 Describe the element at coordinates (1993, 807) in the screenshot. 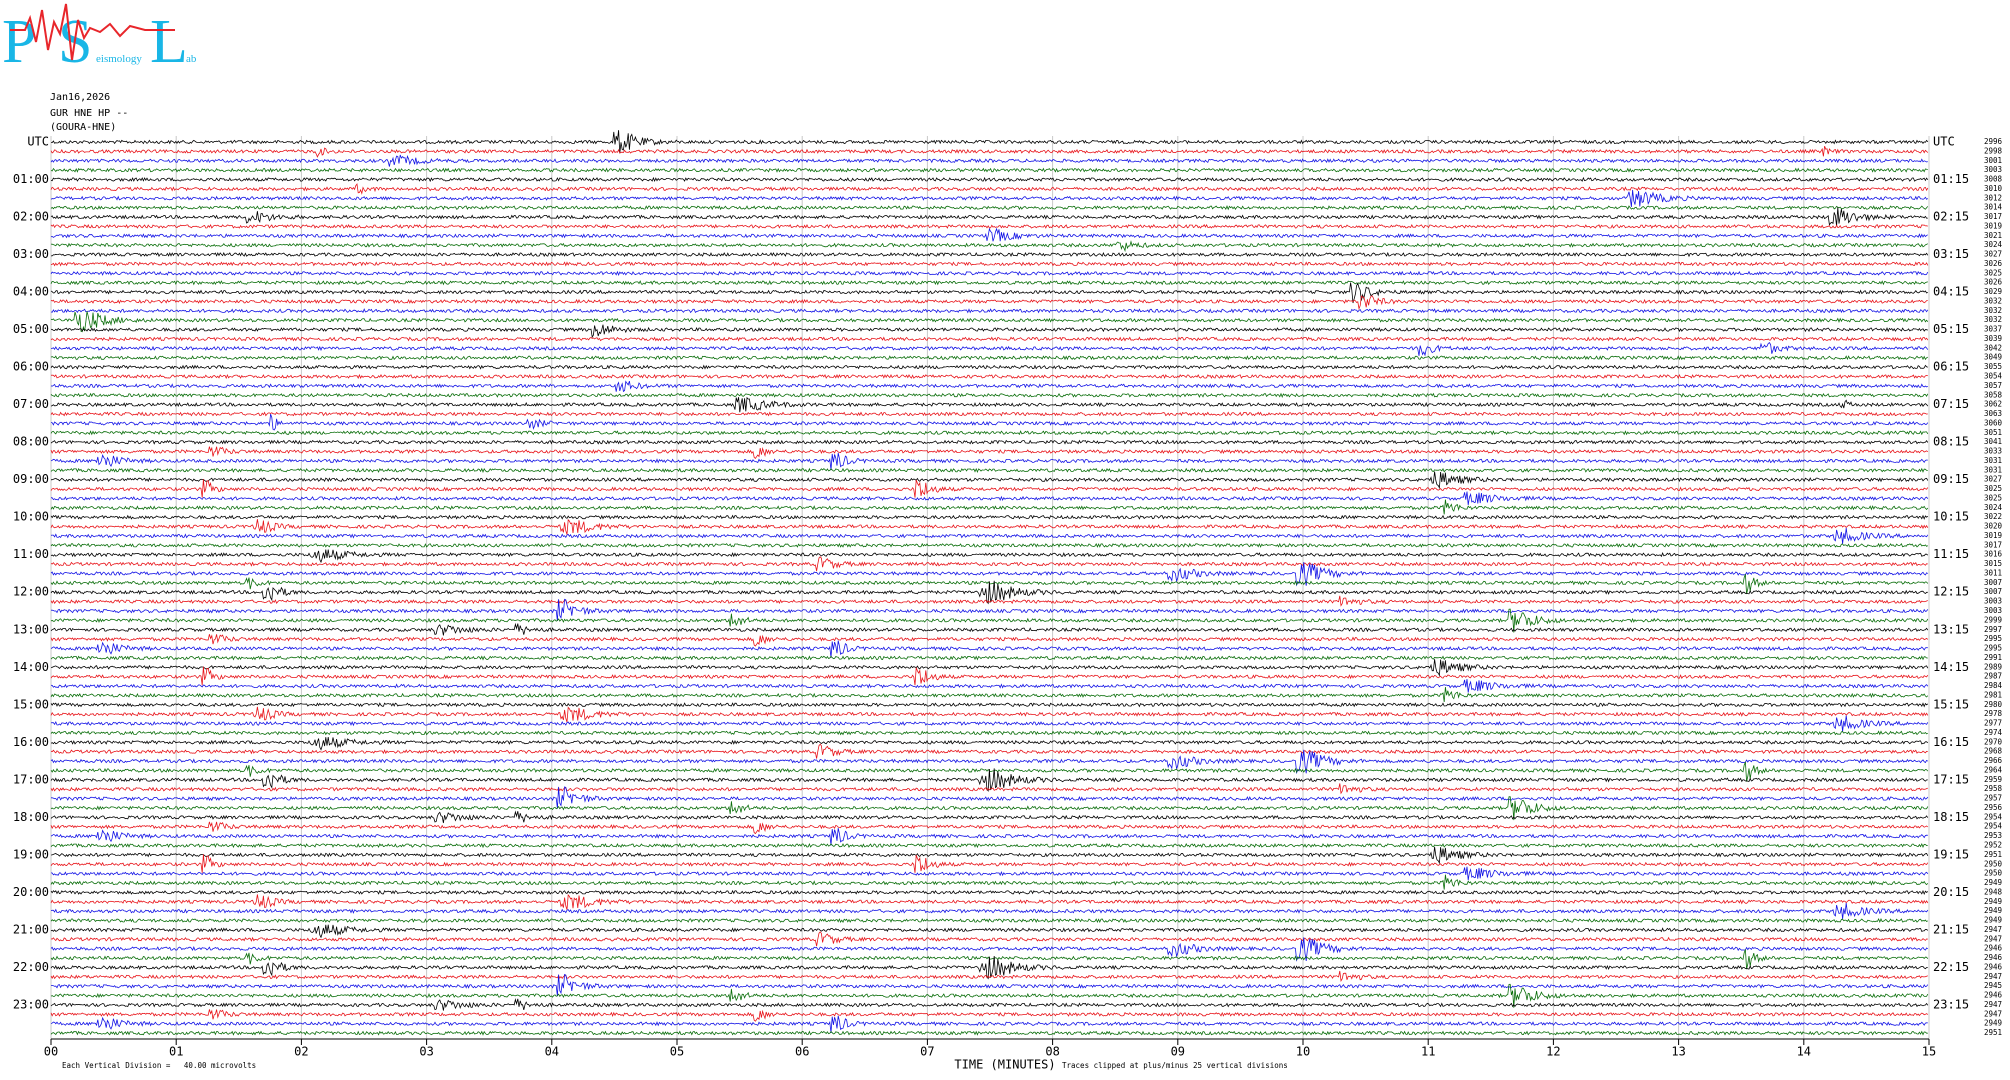

I see `row-count: 2956` at that location.